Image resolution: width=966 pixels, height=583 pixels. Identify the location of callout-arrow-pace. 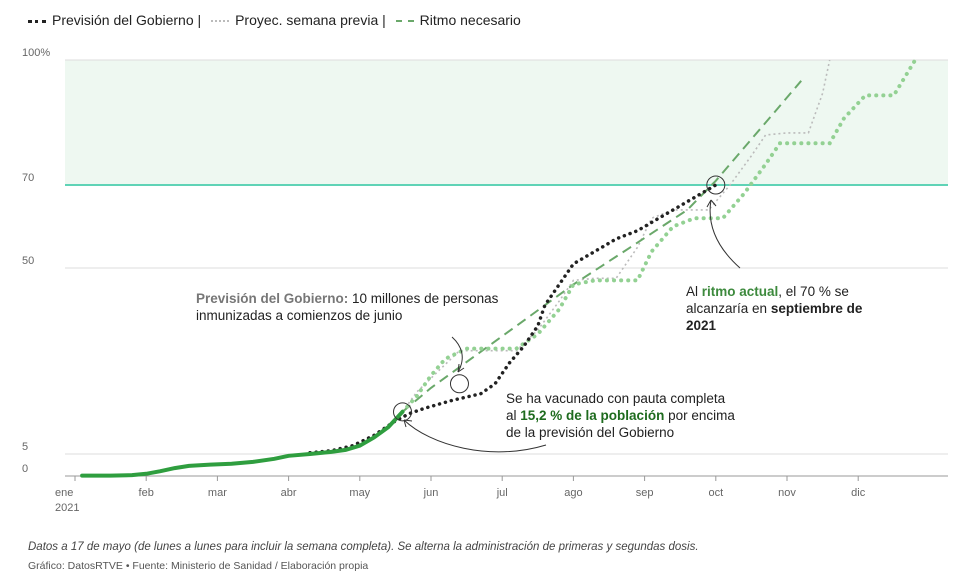
(725, 234).